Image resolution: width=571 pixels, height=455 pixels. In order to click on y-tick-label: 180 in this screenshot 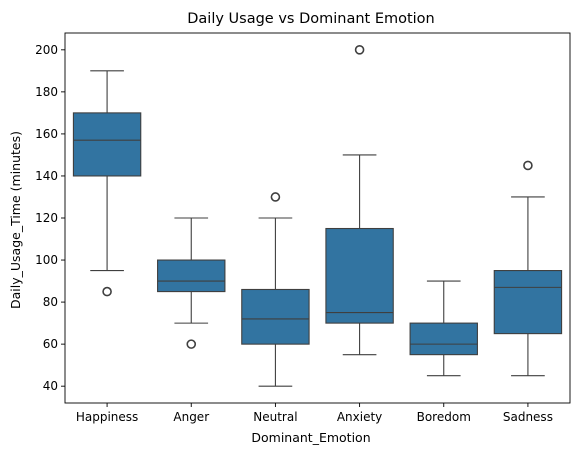, I will do `click(46, 92)`.